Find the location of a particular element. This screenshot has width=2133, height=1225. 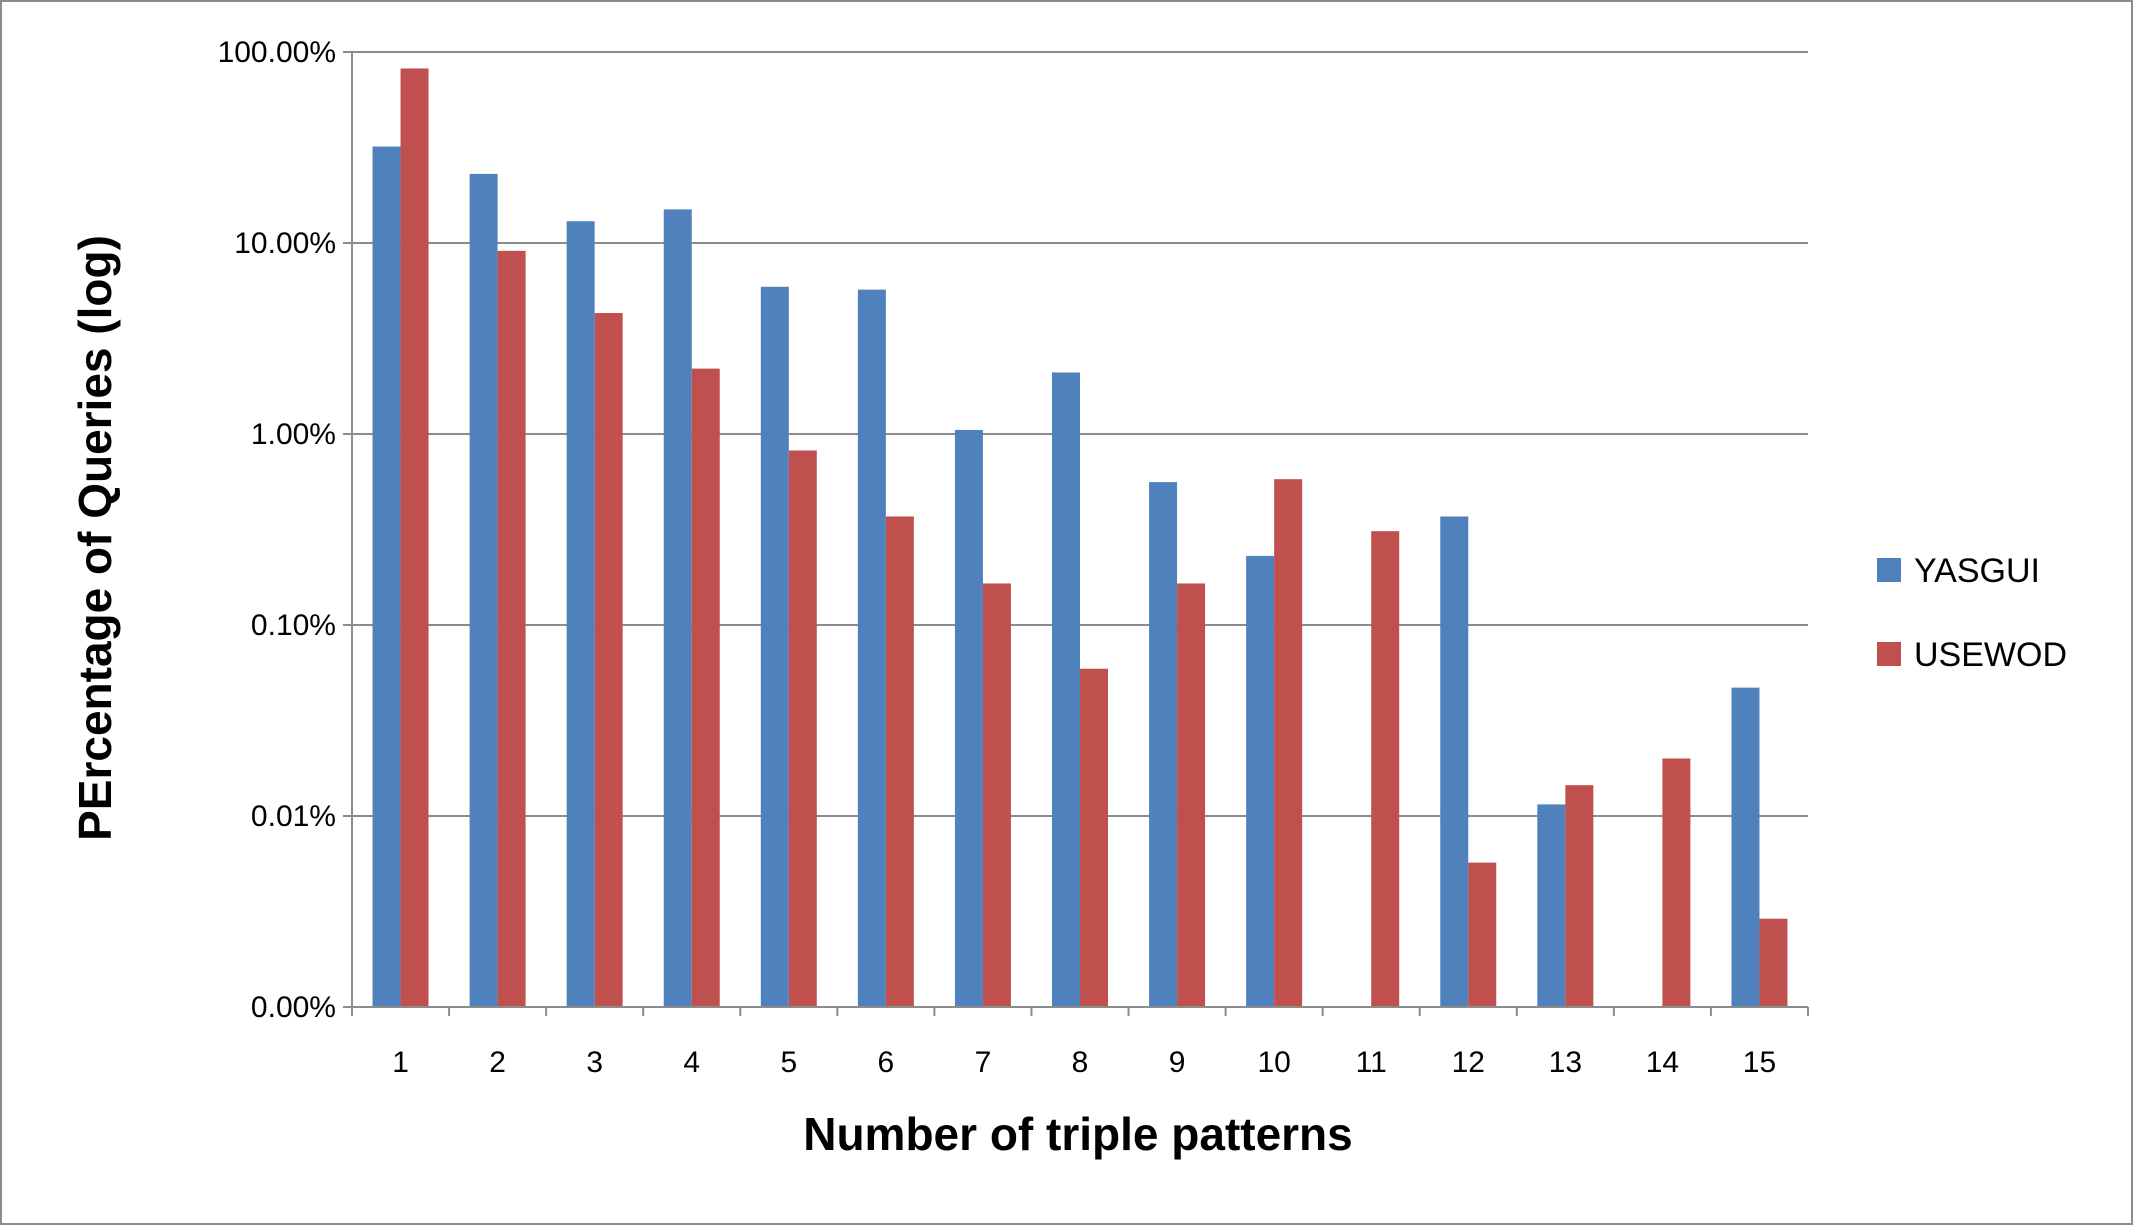

x-tick-label: 8 is located at coordinates (1080, 1062).